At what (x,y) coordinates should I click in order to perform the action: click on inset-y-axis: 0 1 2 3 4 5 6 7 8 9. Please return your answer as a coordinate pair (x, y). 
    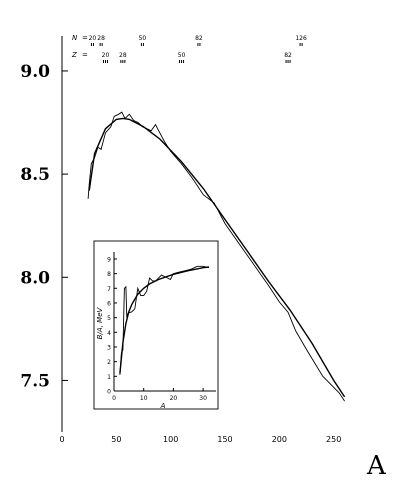
    Looking at the image, I should click on (112, 324).